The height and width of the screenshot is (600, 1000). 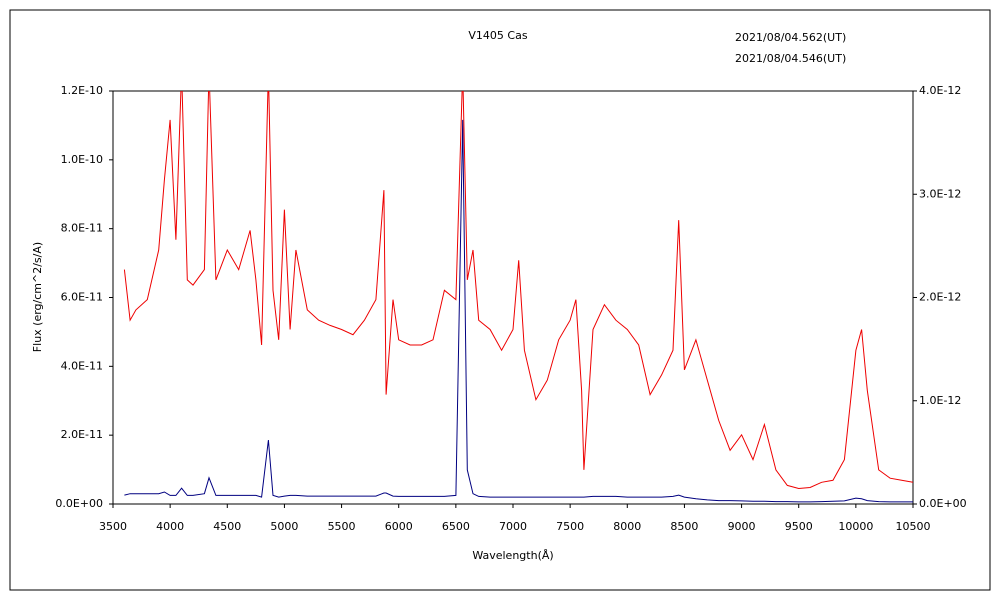 I want to click on x-tick-label: 6000, so click(x=399, y=526).